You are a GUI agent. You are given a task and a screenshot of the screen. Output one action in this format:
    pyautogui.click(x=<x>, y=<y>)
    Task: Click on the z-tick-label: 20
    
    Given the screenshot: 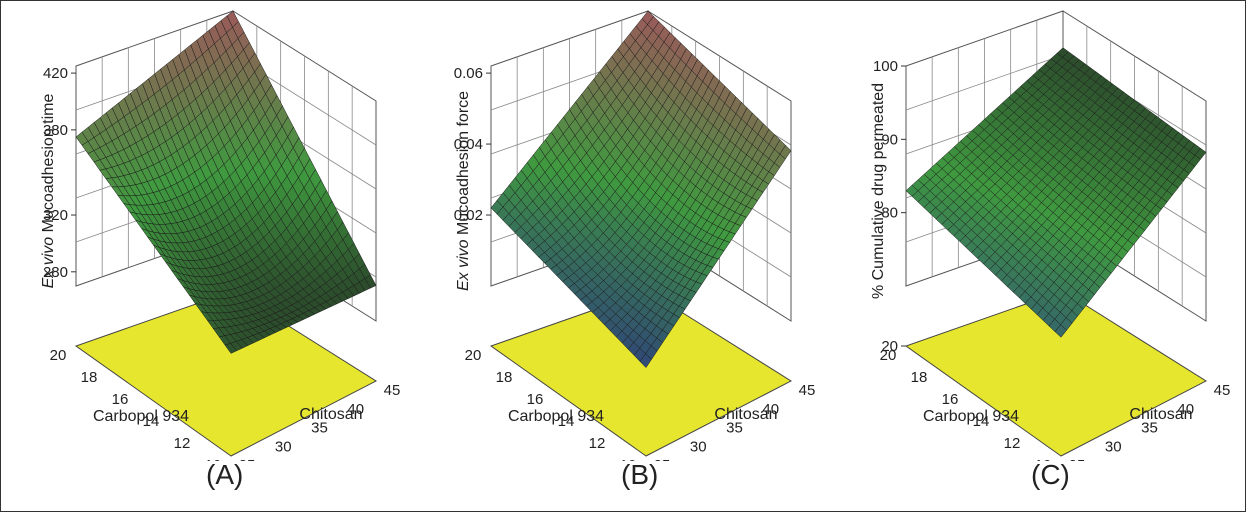 What is the action you would take?
    pyautogui.click(x=889, y=346)
    